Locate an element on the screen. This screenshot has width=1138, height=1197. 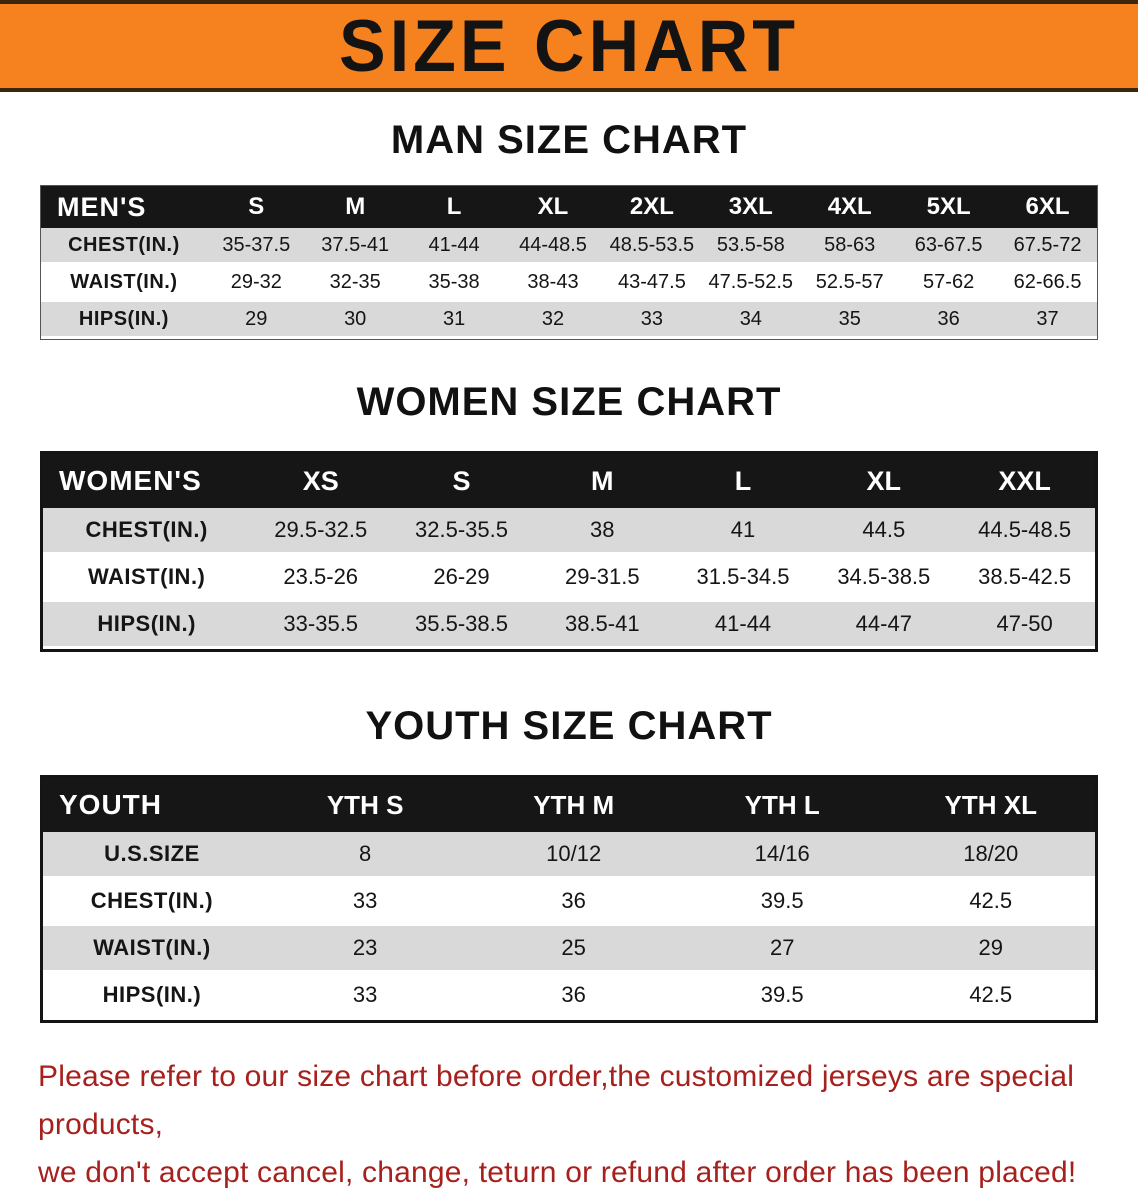
value-cell: 44.5-48.5 is located at coordinates (1024, 531).